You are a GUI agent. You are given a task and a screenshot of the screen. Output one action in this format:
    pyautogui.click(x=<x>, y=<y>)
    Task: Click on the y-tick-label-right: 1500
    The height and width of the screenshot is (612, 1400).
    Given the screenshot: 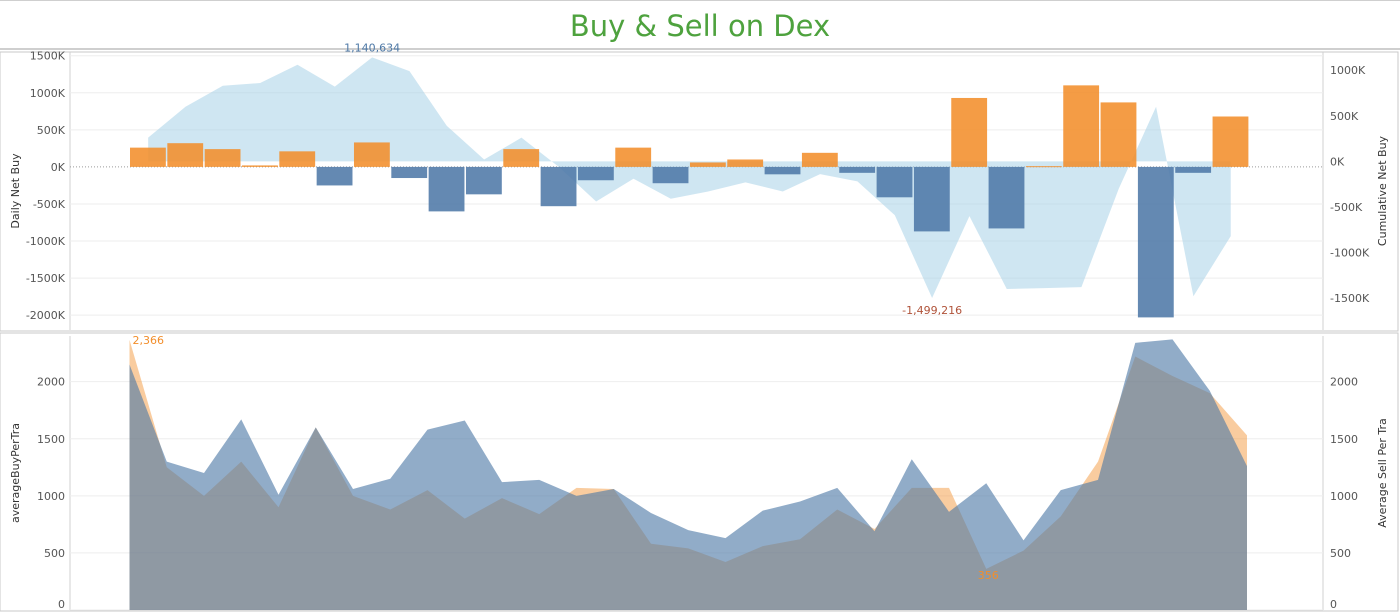 What is the action you would take?
    pyautogui.click(x=1344, y=439)
    